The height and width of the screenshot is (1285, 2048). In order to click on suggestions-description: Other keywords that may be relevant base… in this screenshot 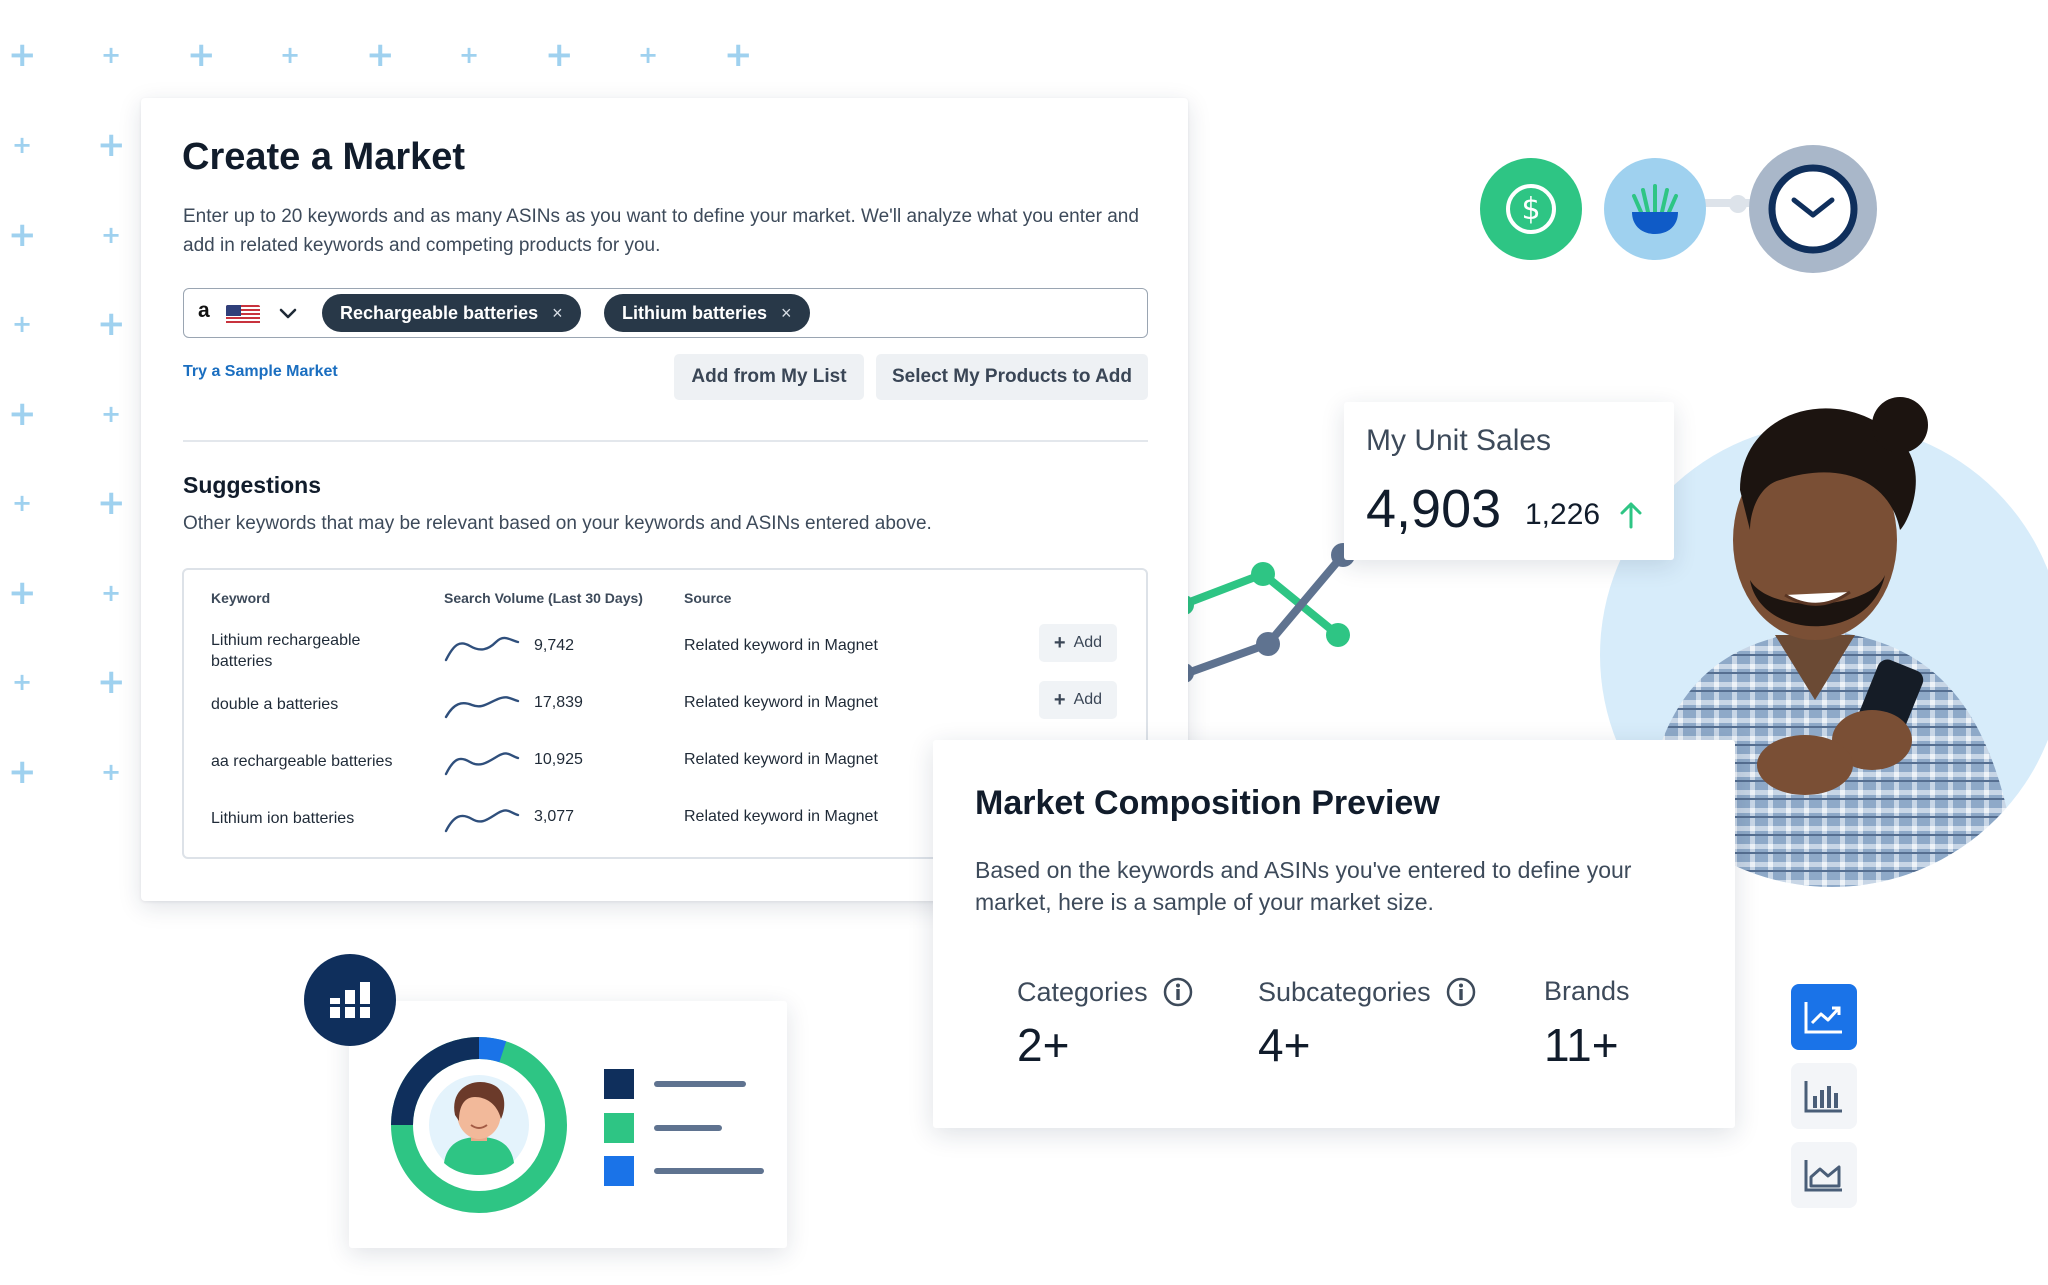, I will do `click(557, 523)`.